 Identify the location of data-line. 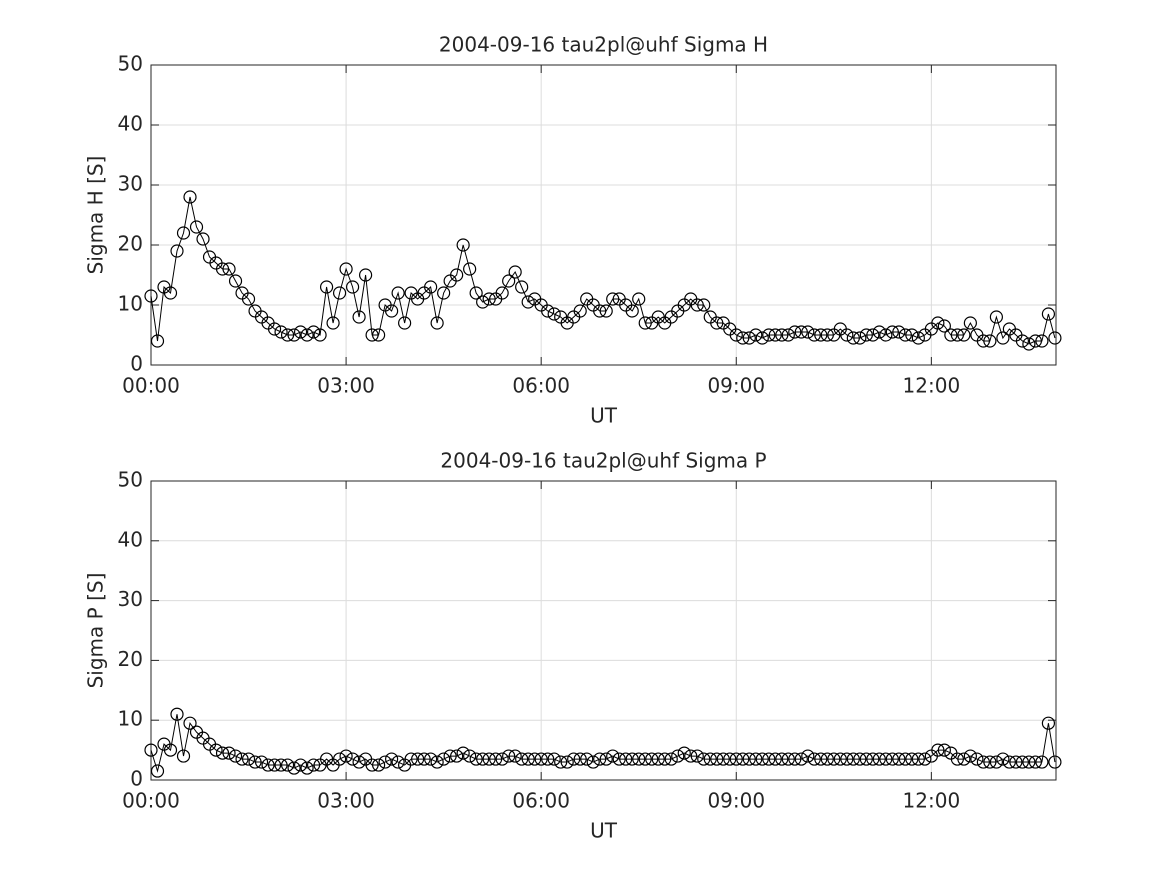
(603, 270).